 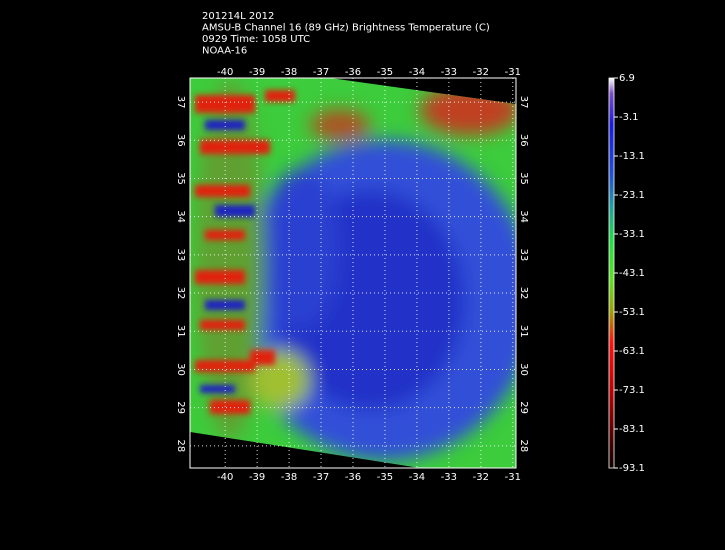 I want to click on colorbar-label: -53.1, so click(x=632, y=312).